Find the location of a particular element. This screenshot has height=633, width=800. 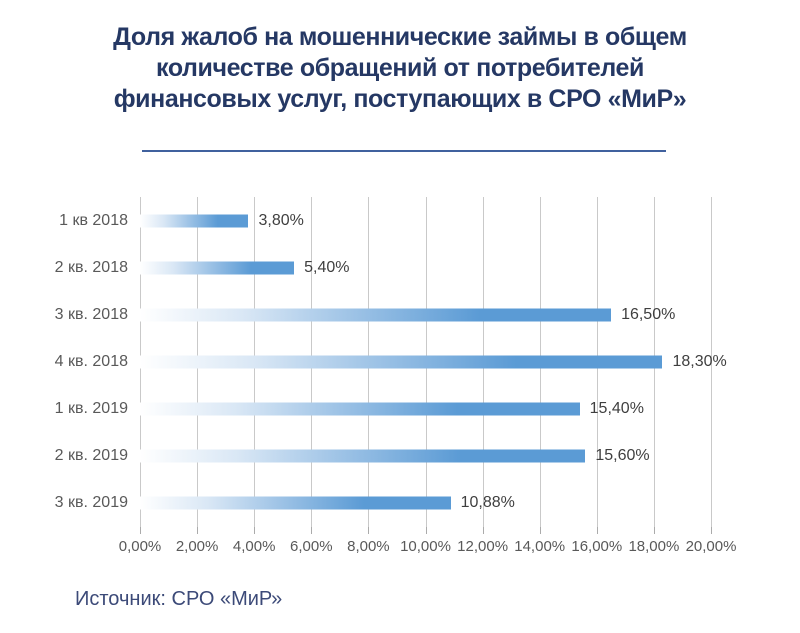

x-axis-label: 18,00% is located at coordinates (654, 546).